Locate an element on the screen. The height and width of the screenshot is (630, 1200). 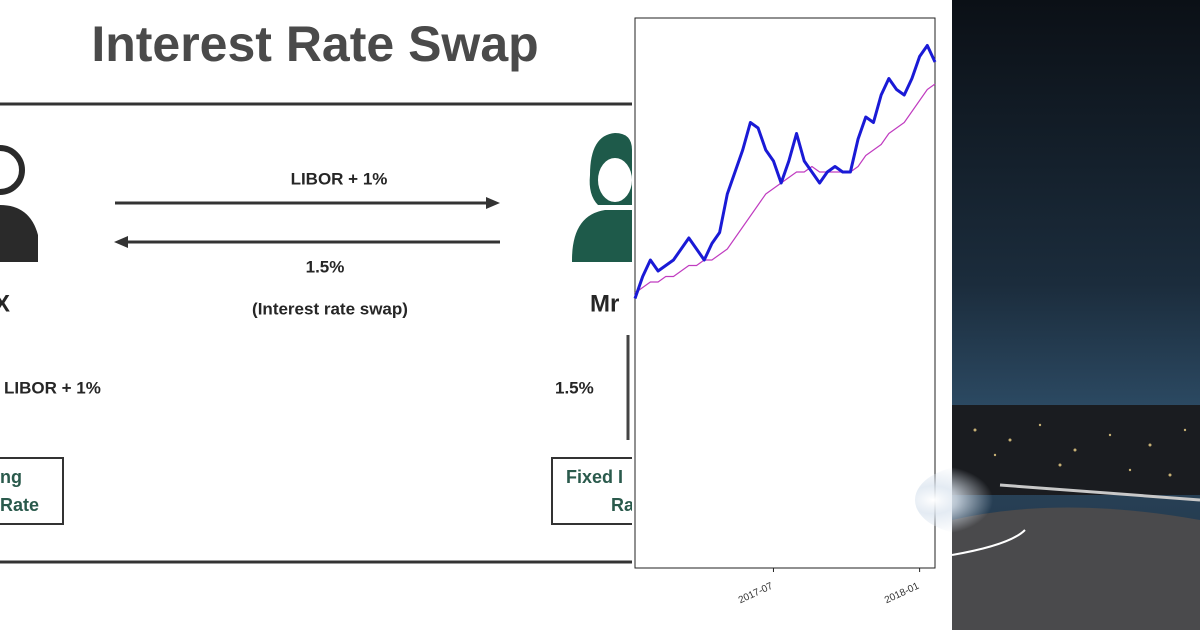
box-text: Ra is located at coordinates (623, 505).